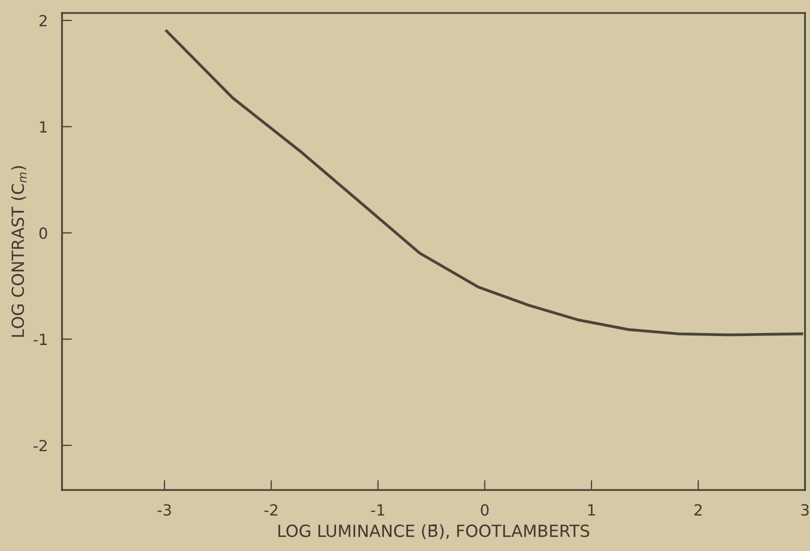 This screenshot has width=810, height=551. What do you see at coordinates (43, 20) in the screenshot?
I see `y-tick-label: 2` at bounding box center [43, 20].